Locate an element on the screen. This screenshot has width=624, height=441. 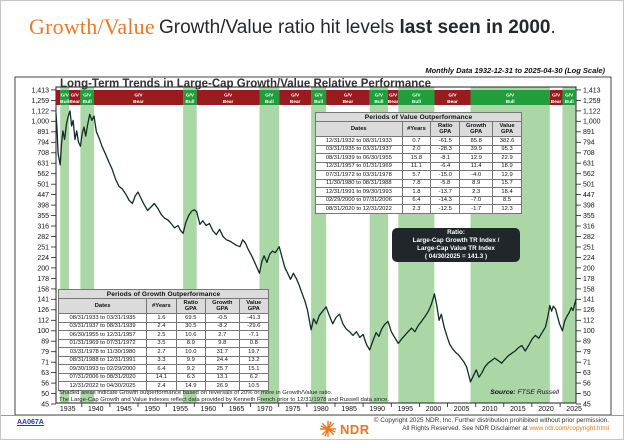
y-axis-label: 200 is located at coordinates (589, 268).